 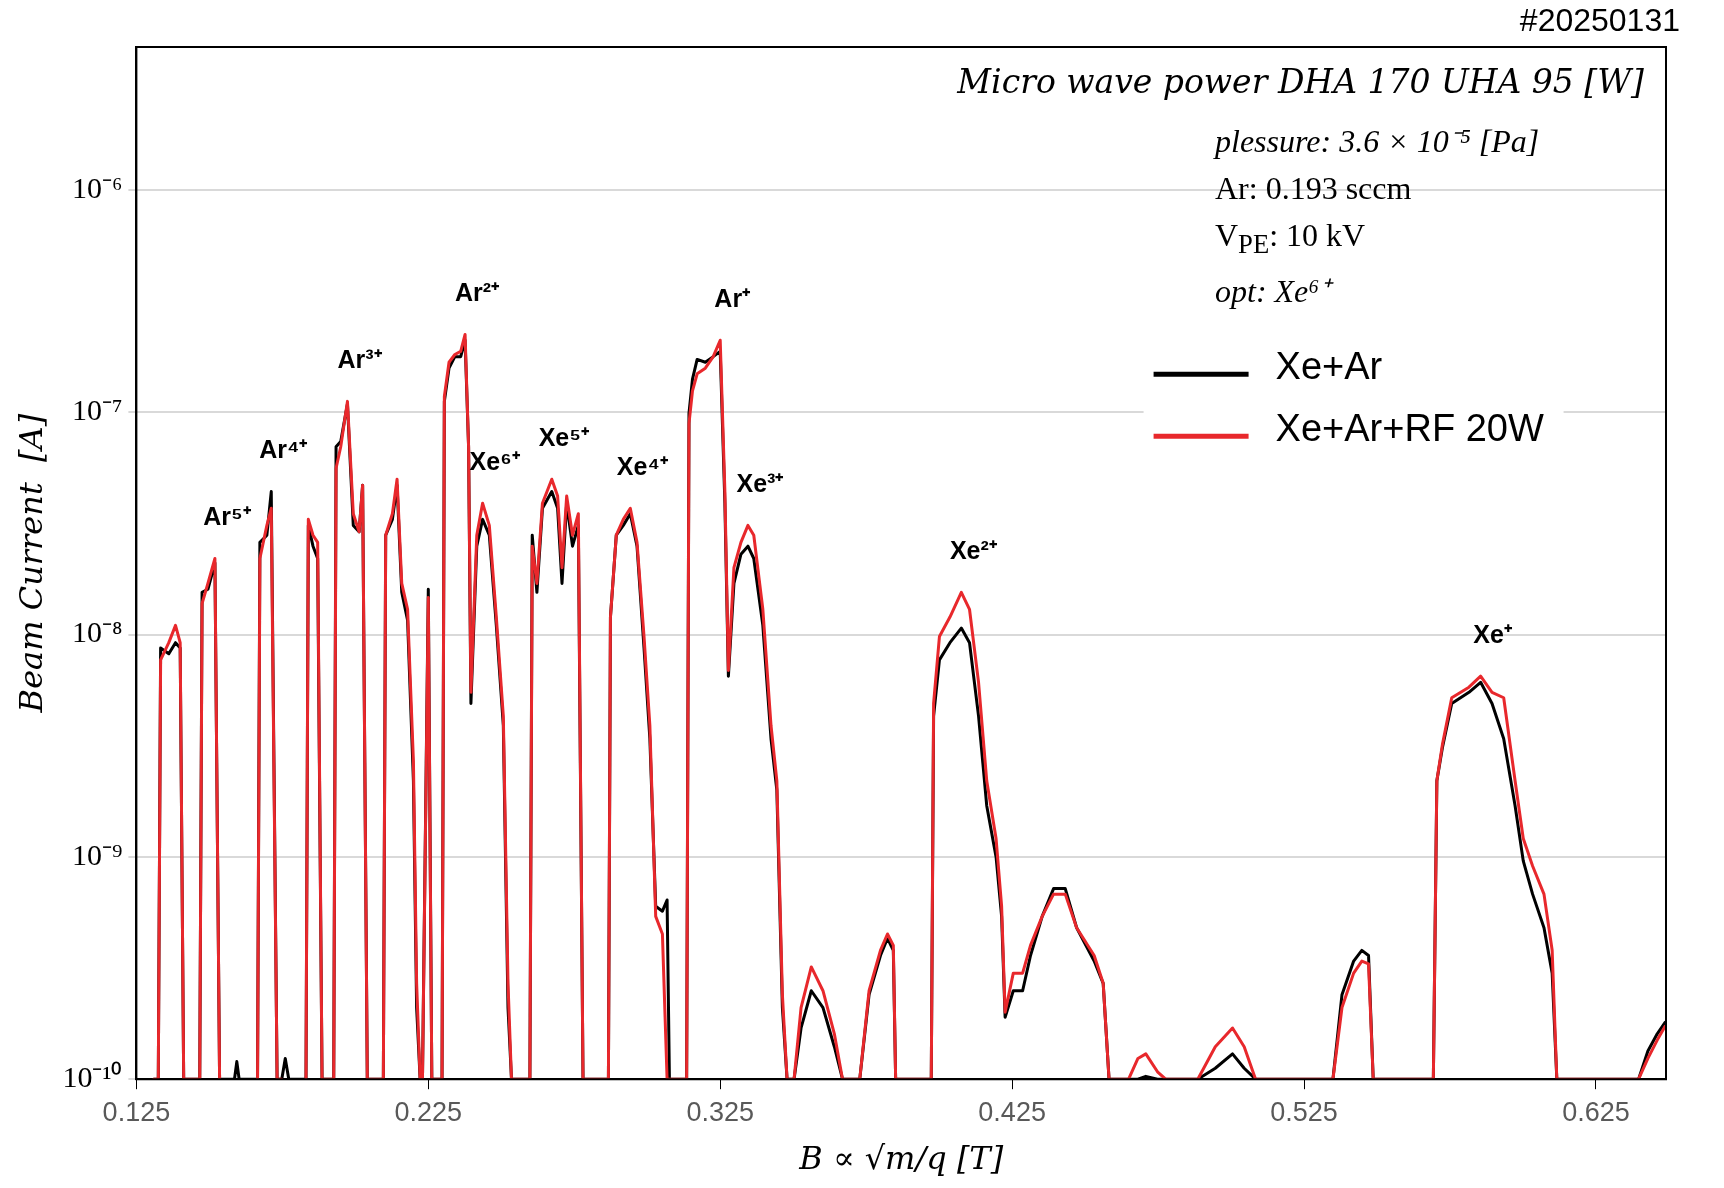 What do you see at coordinates (901, 1158) in the screenshot?
I see `x-axis-title: B ∝ √m/q [T]` at bounding box center [901, 1158].